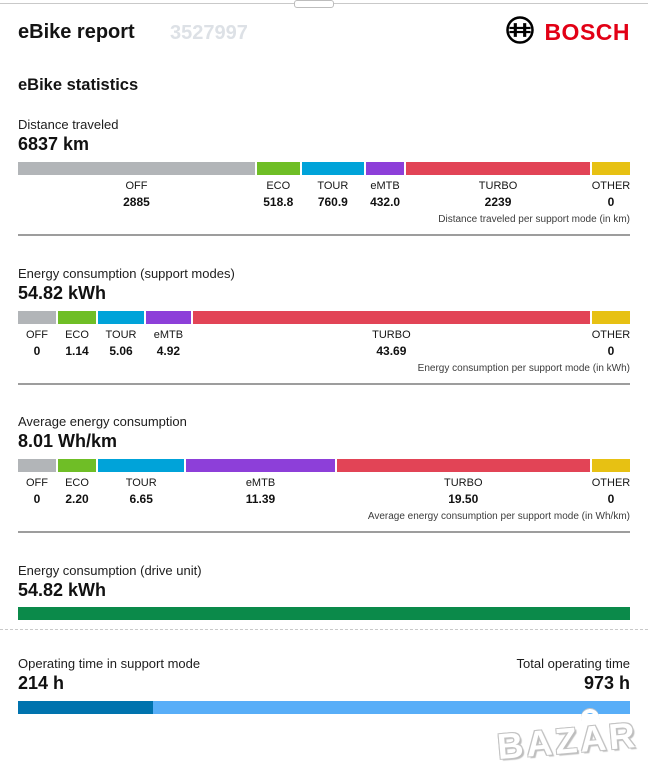  What do you see at coordinates (332, 202) in the screenshot?
I see `mode-value: 760.9` at bounding box center [332, 202].